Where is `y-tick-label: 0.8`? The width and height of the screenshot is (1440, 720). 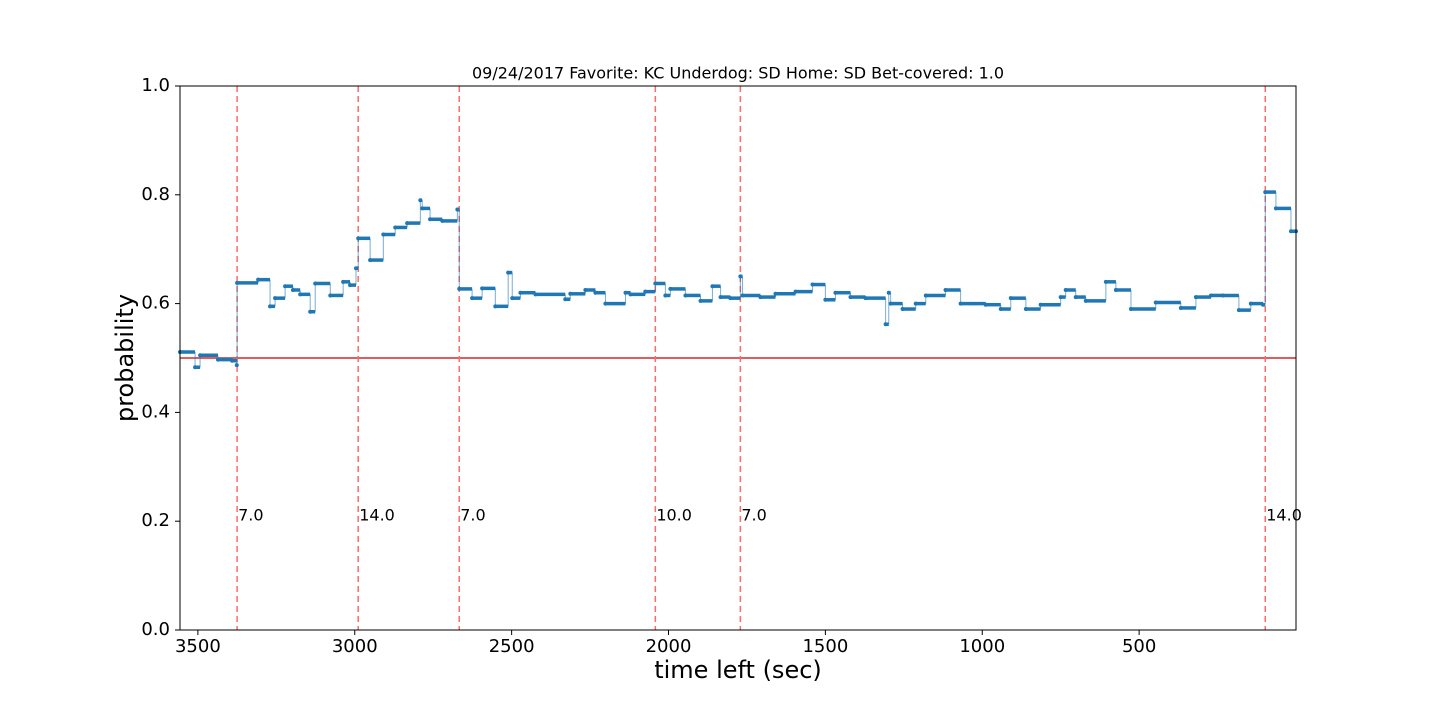
y-tick-label: 0.8 is located at coordinates (155, 194).